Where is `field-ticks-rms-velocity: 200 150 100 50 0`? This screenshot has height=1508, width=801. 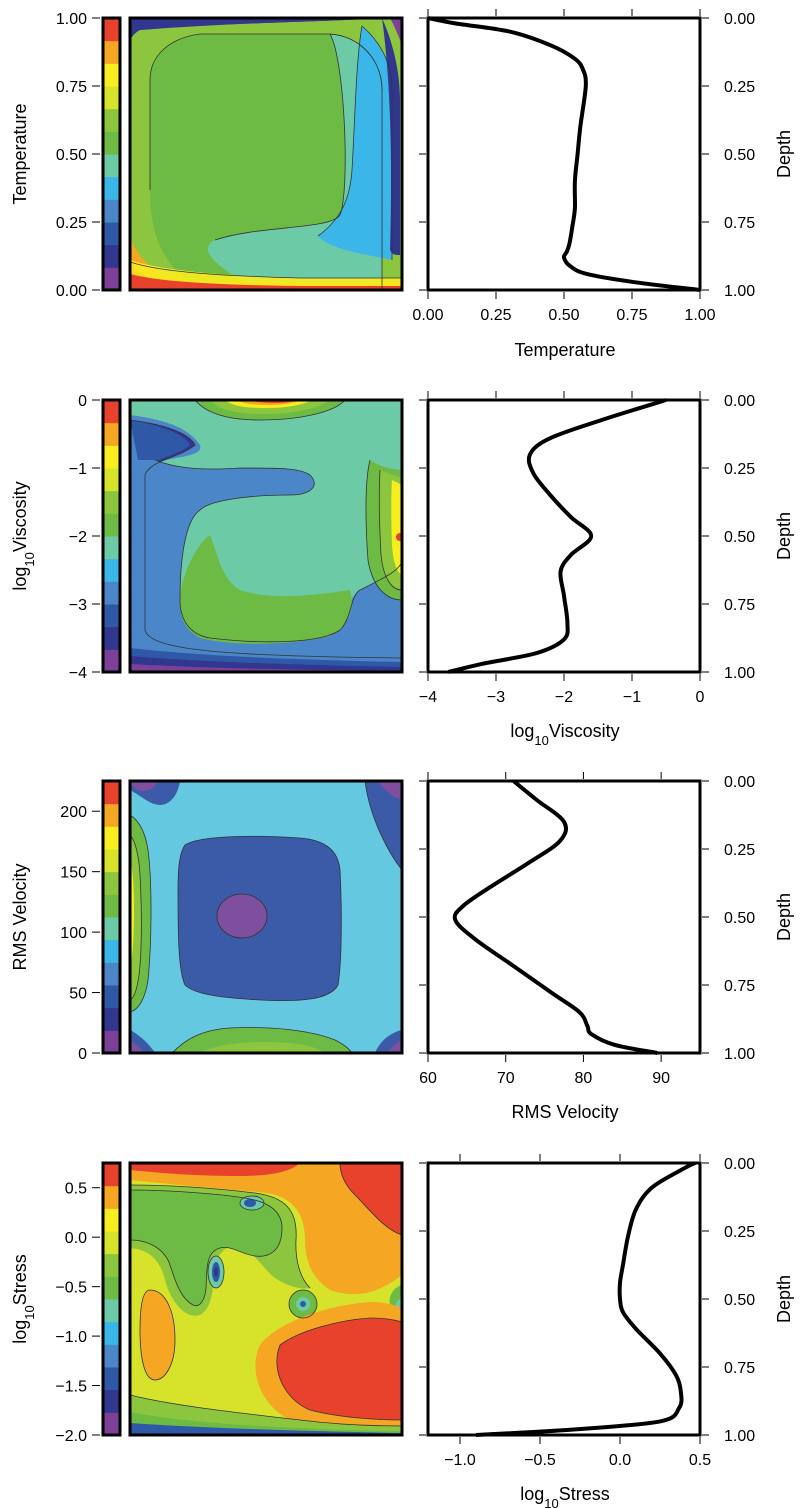
field-ticks-rms-velocity: 200 150 100 50 0 is located at coordinates (80, 933).